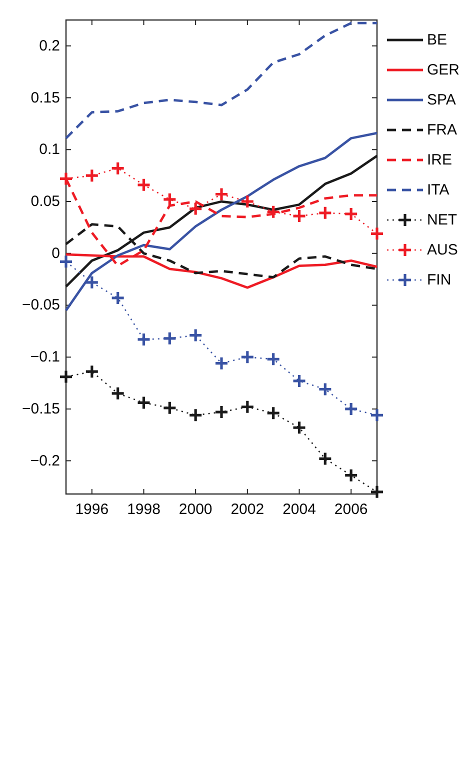 The width and height of the screenshot is (473, 765). Describe the element at coordinates (195, 509) in the screenshot. I see `x-tick-label: 2000` at that location.